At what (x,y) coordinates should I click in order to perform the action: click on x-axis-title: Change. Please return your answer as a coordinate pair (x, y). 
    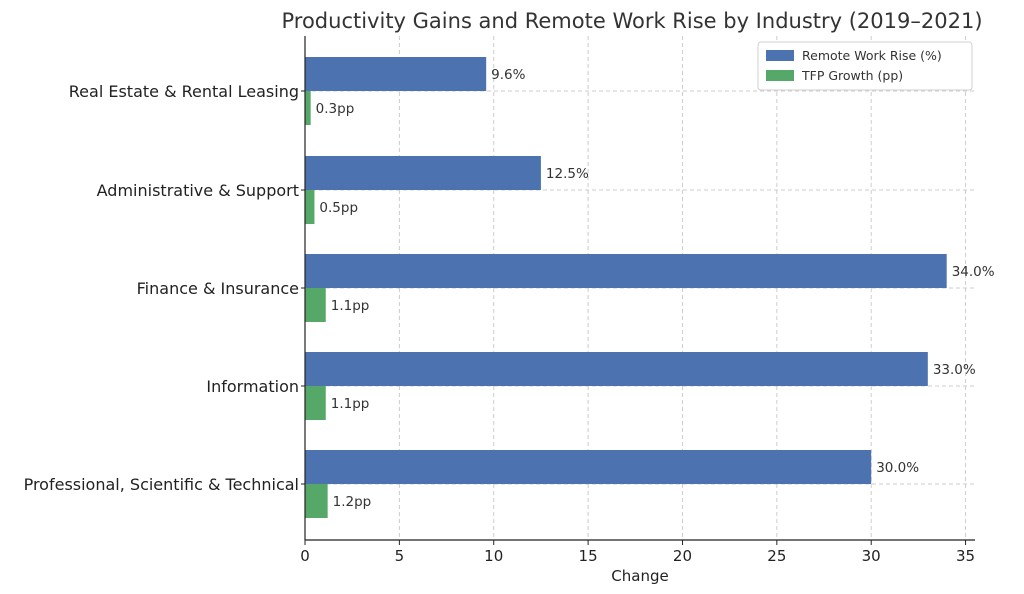
    Looking at the image, I should click on (639, 576).